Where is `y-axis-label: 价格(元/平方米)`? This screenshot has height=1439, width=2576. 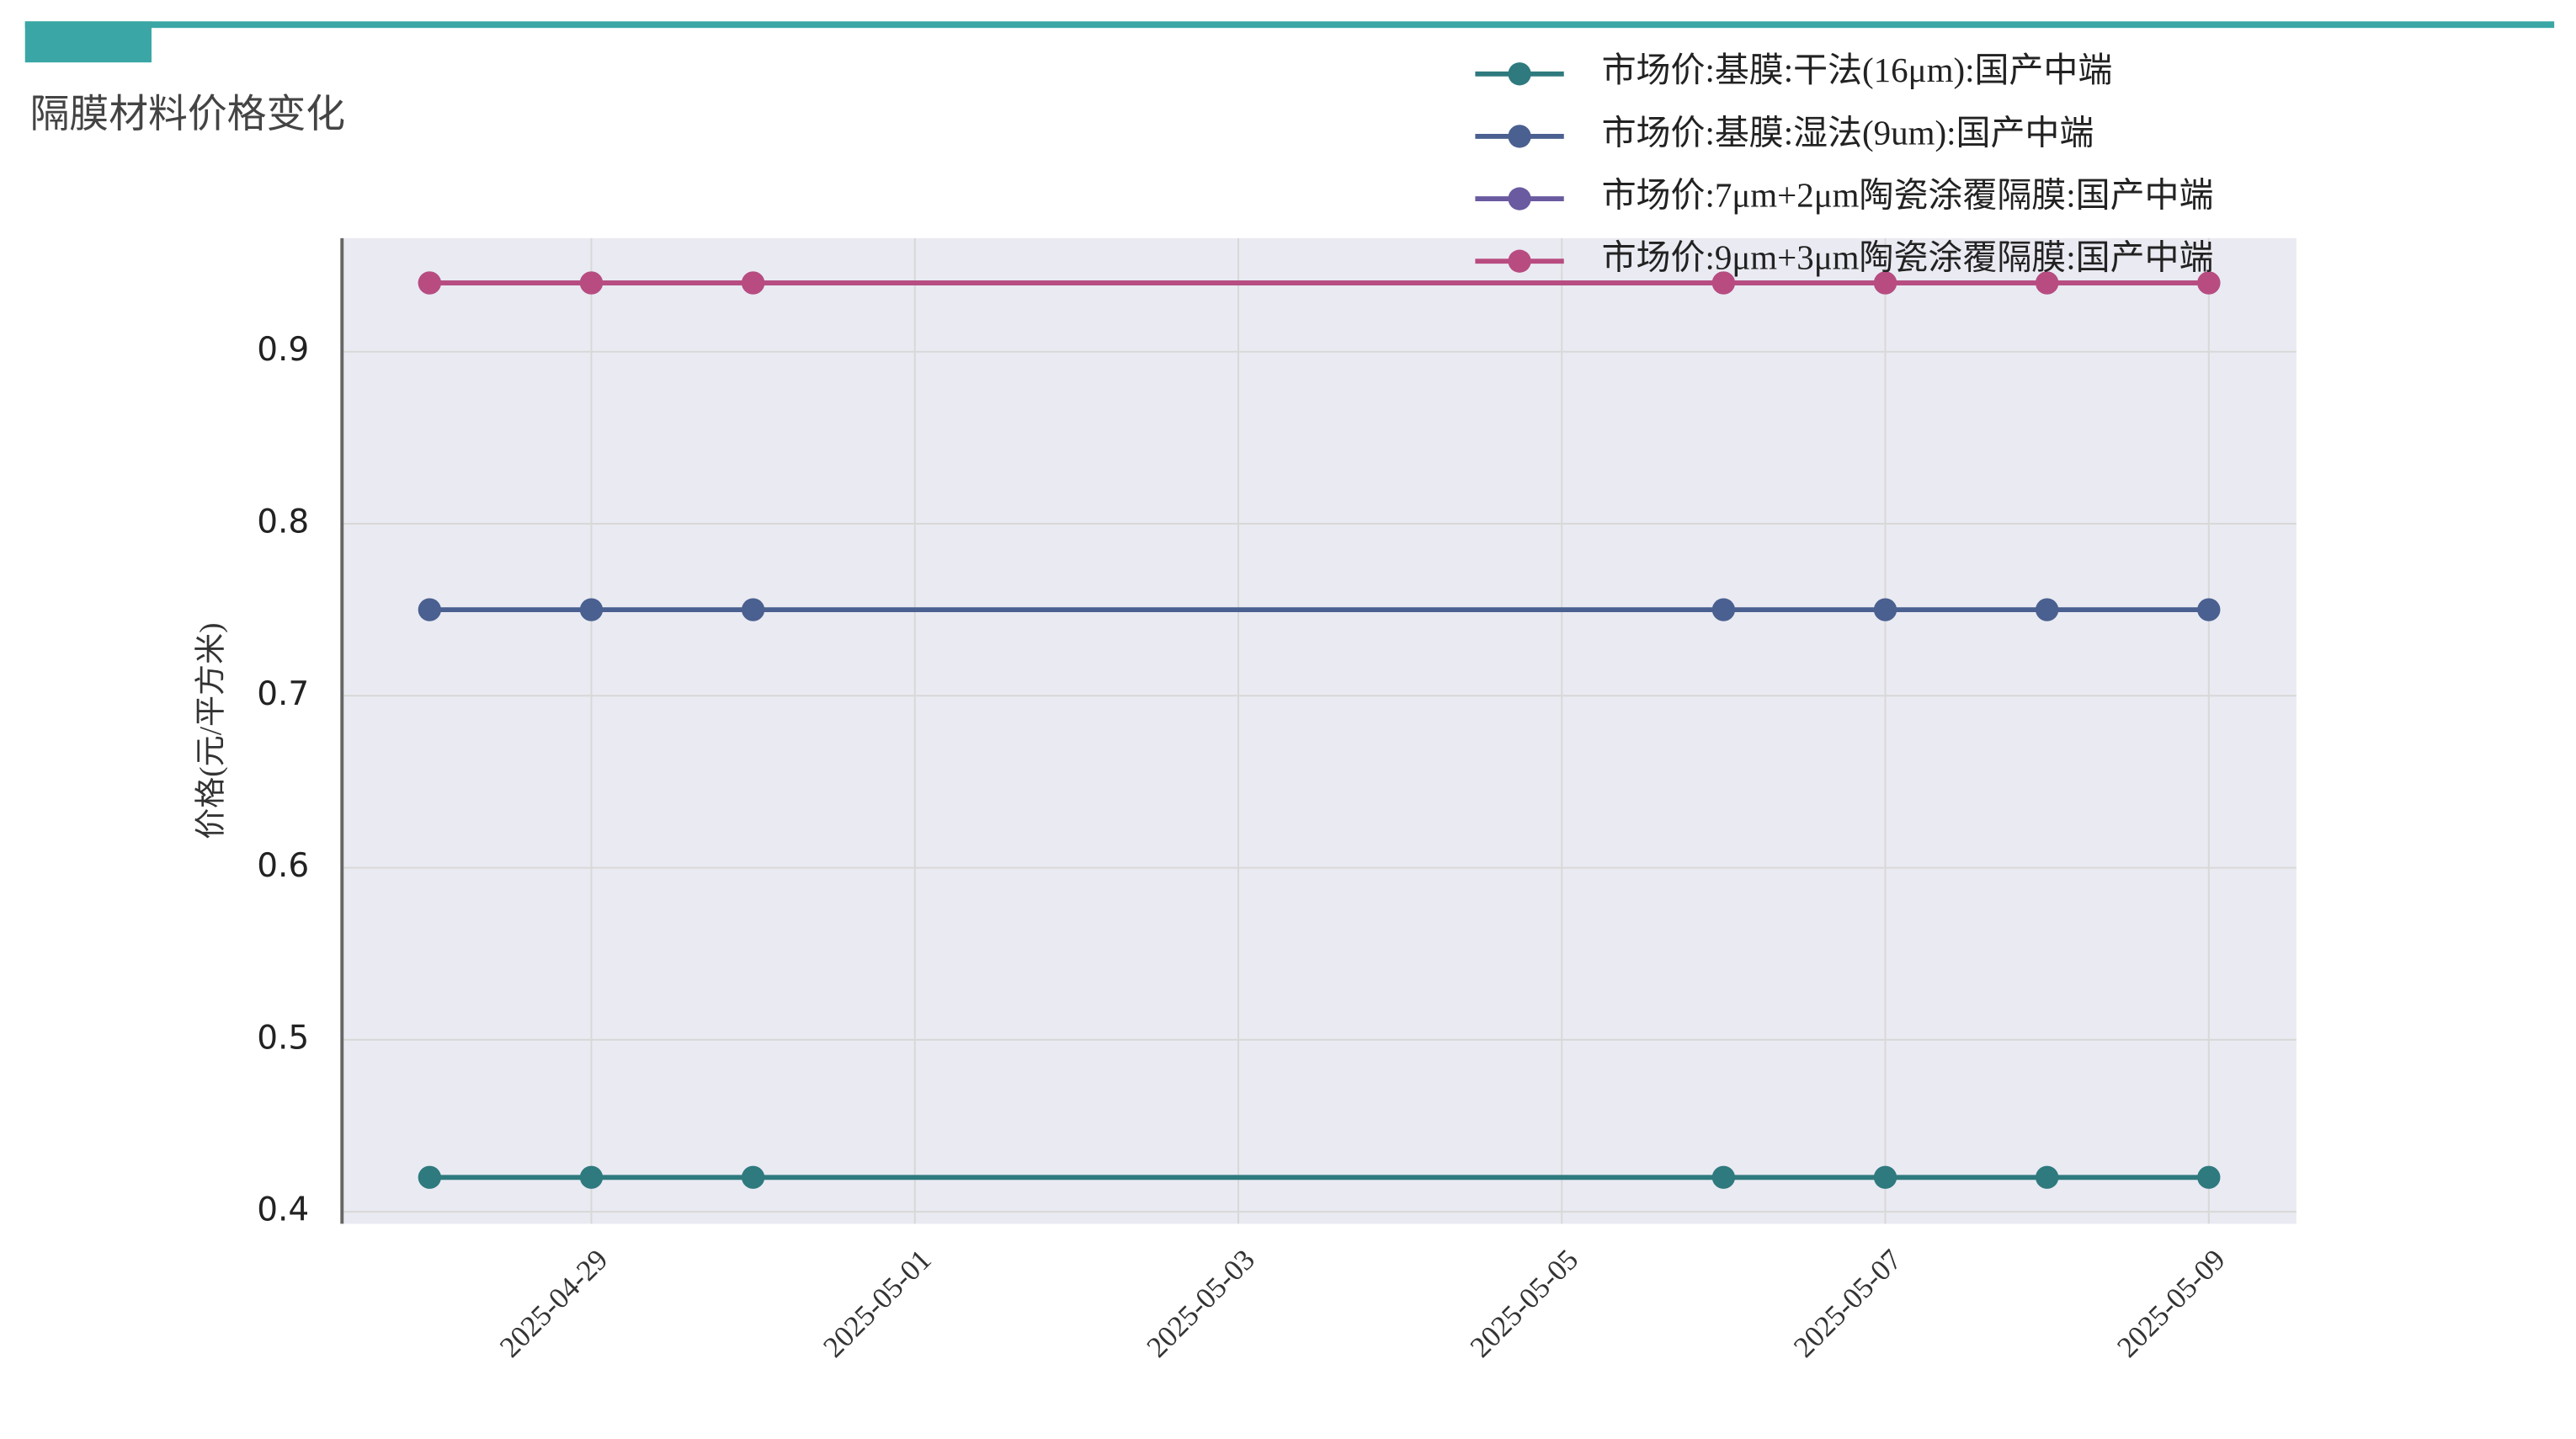
y-axis-label: 价格(元/平方米) is located at coordinates (212, 731).